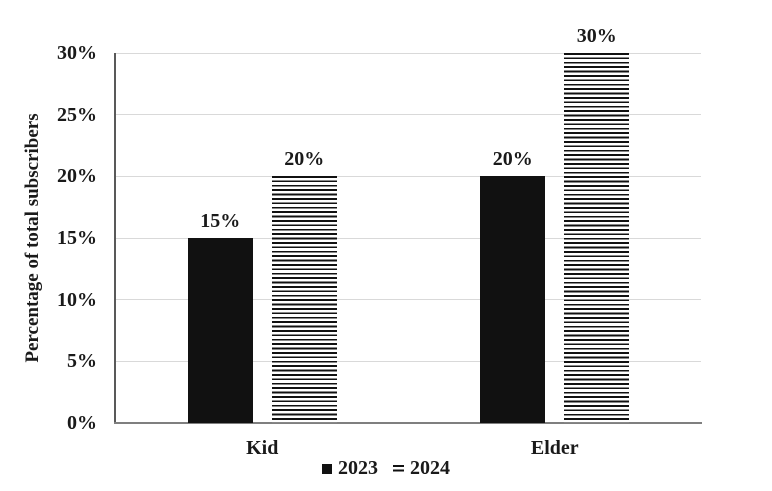 The height and width of the screenshot is (491, 772). What do you see at coordinates (77, 238) in the screenshot?
I see `y-tick-label: 15%` at bounding box center [77, 238].